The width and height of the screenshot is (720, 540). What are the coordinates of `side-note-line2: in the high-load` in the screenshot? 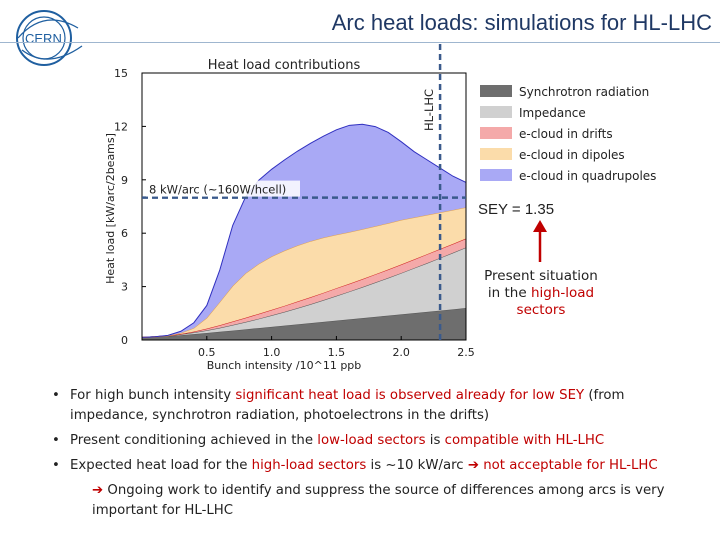 It's located at (541, 293).